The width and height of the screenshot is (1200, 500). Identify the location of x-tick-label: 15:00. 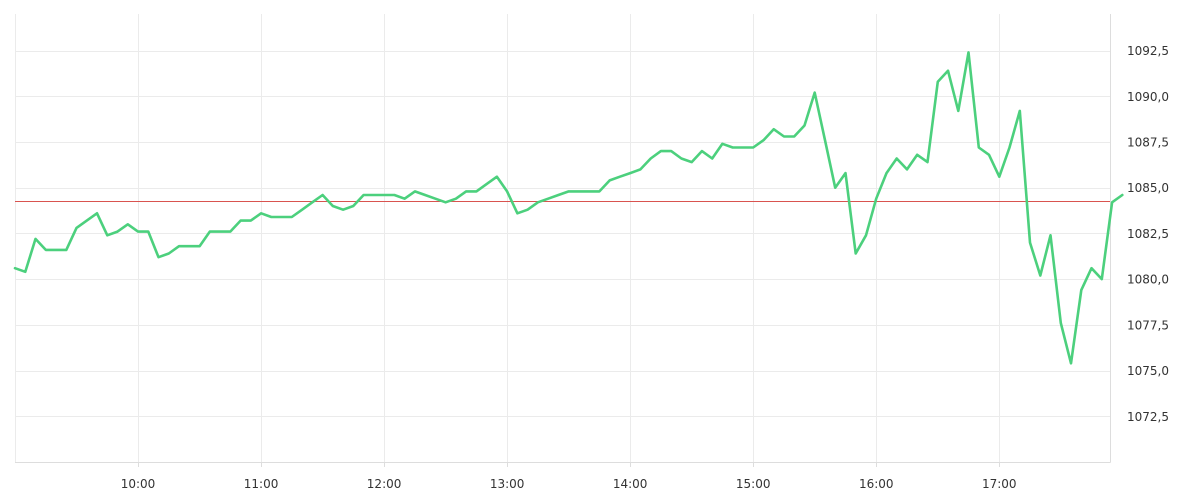
(753, 484).